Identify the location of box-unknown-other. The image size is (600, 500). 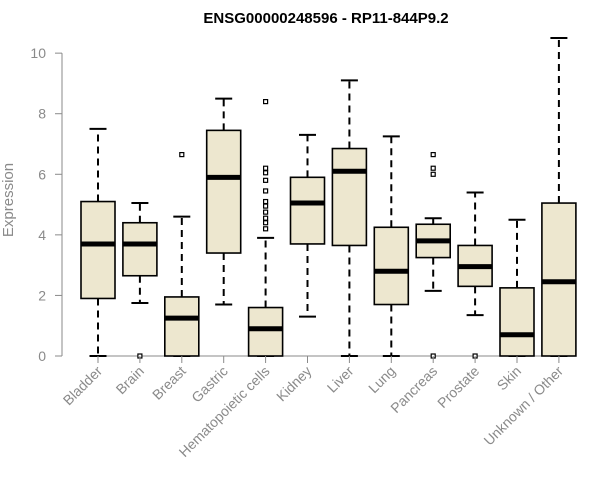
(559, 197).